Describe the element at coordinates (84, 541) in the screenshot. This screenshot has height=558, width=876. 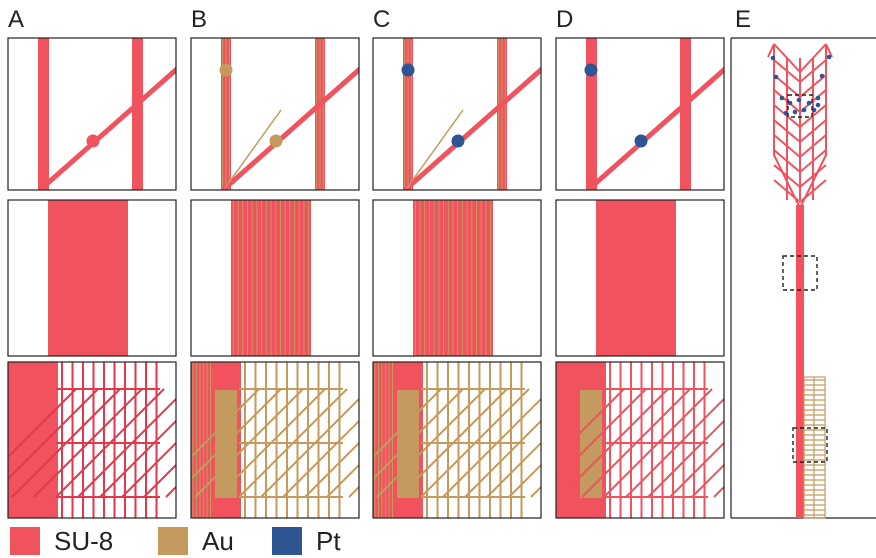
I see `legend-label-su8: SU-8` at that location.